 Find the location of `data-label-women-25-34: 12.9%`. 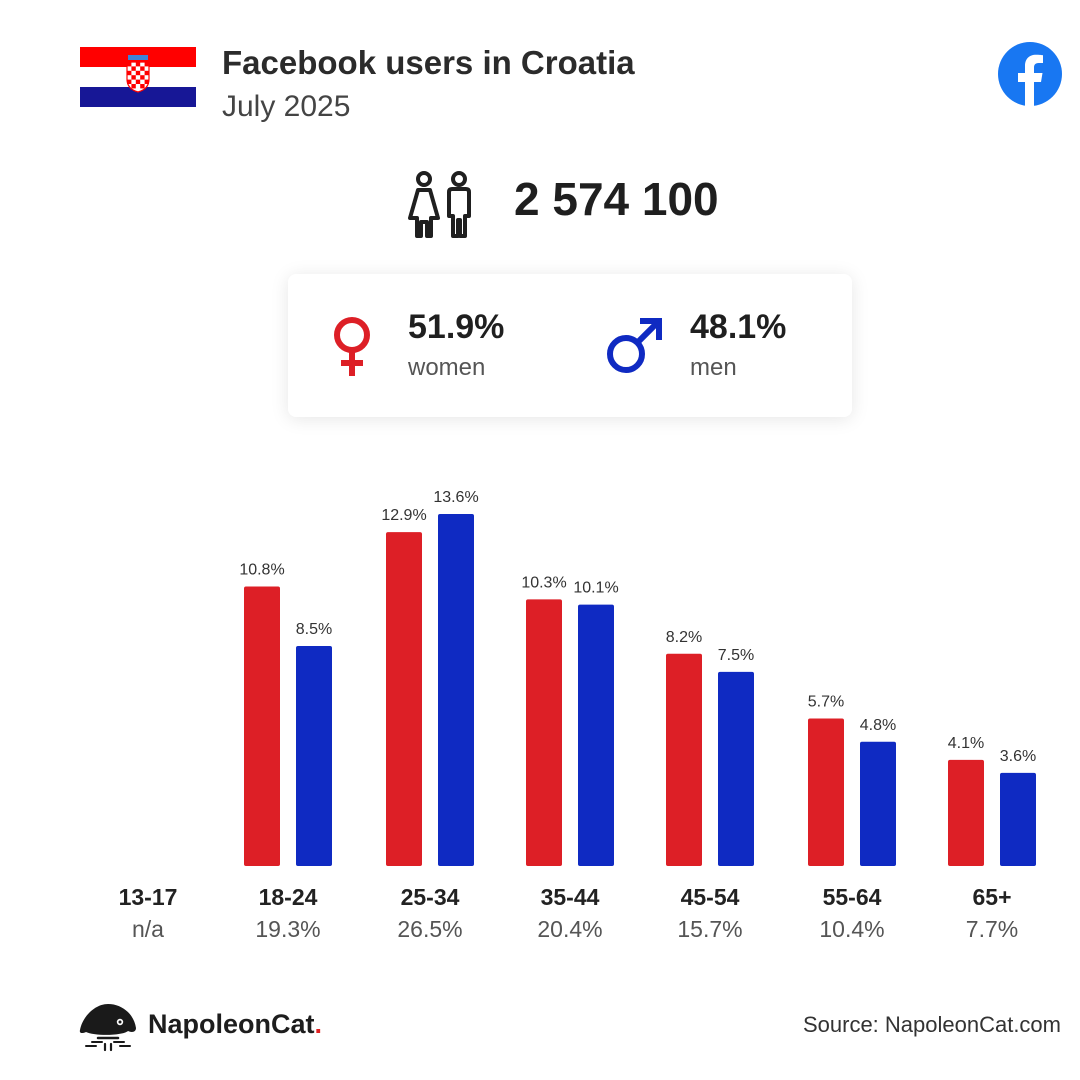

data-label-women-25-34: 12.9% is located at coordinates (403, 515).